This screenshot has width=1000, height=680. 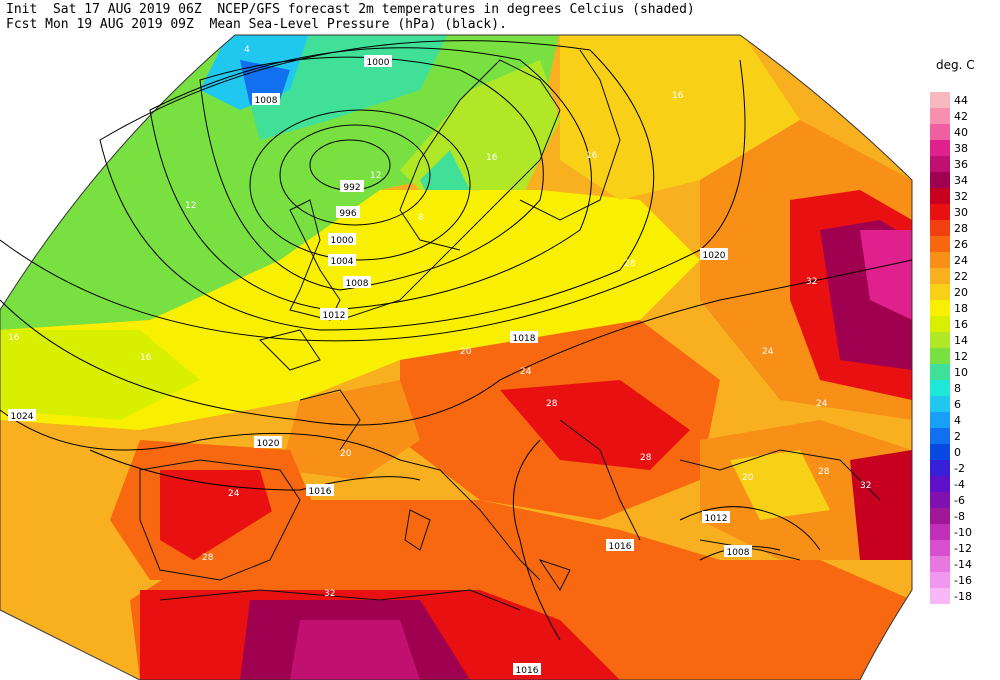 What do you see at coordinates (960, 468) in the screenshot?
I see `legend-entry: -2` at bounding box center [960, 468].